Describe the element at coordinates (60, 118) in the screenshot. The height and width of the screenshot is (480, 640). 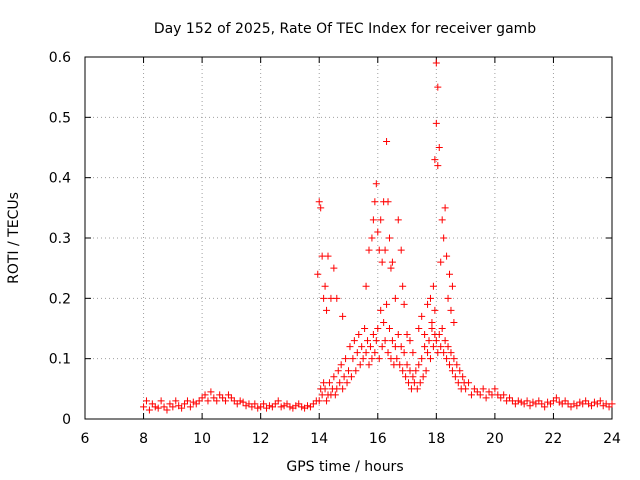
I see `y-tick-label: 0.5` at that location.